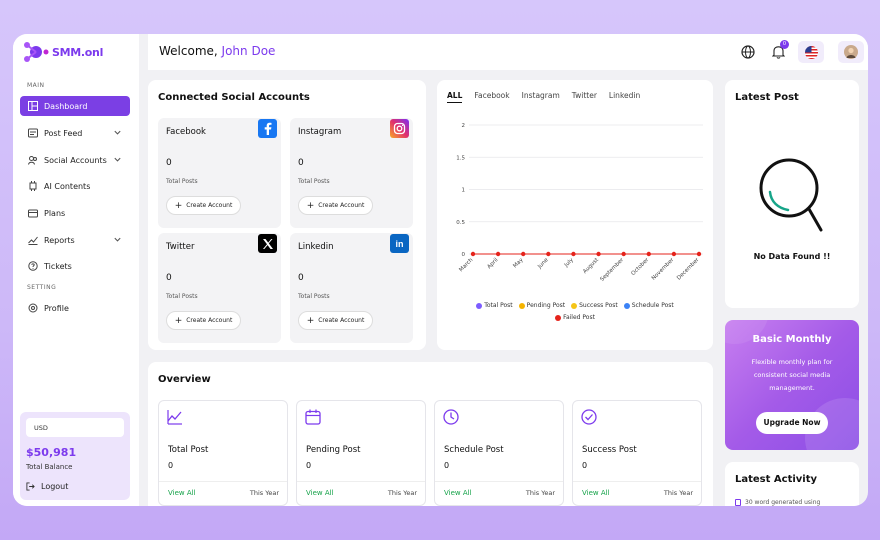  I want to click on x-tick-label: December, so click(688, 269).